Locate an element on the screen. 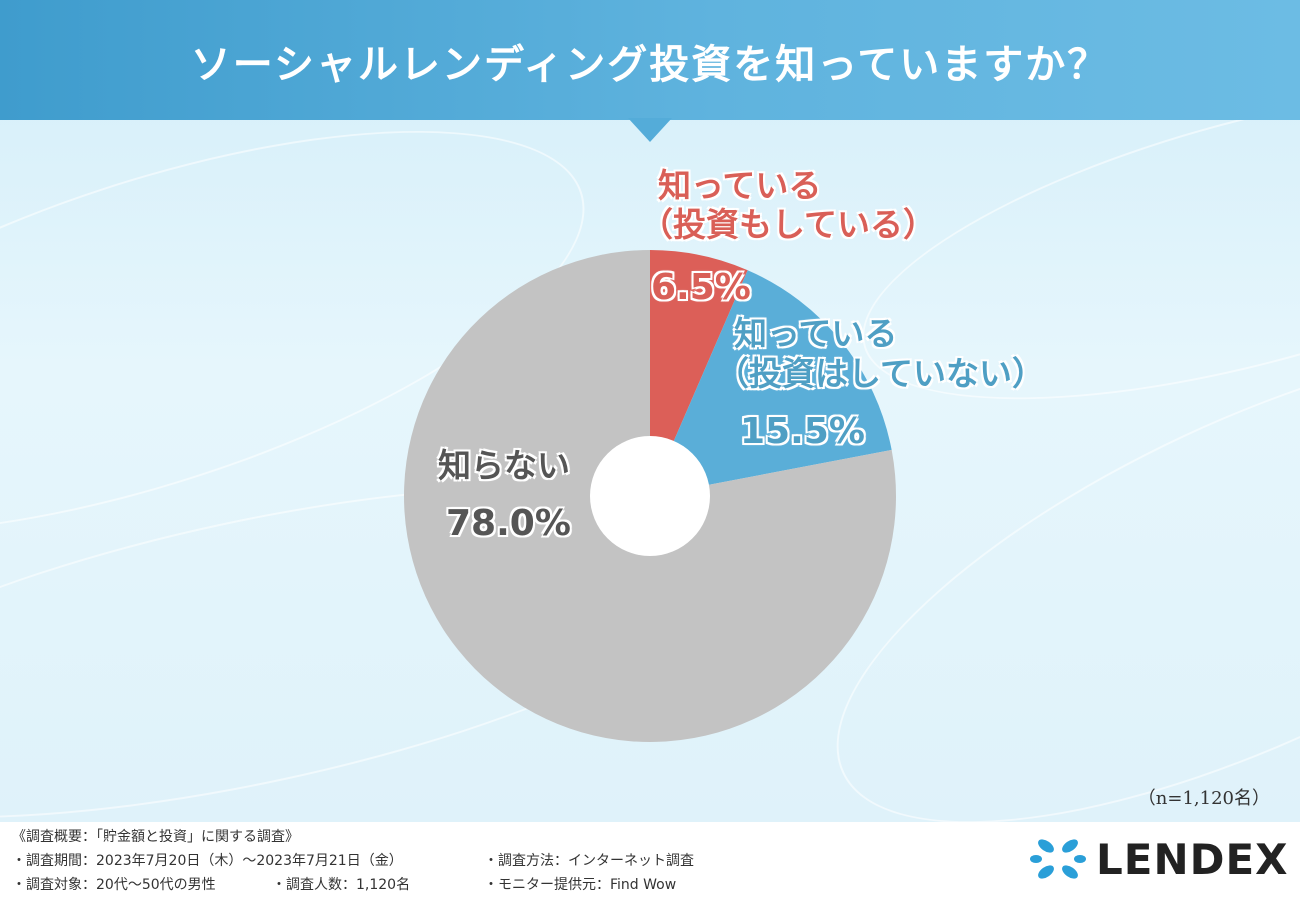  survey-overview: 《調査概要：「貯金額と投資」に関する調査》 is located at coordinates (155, 837).